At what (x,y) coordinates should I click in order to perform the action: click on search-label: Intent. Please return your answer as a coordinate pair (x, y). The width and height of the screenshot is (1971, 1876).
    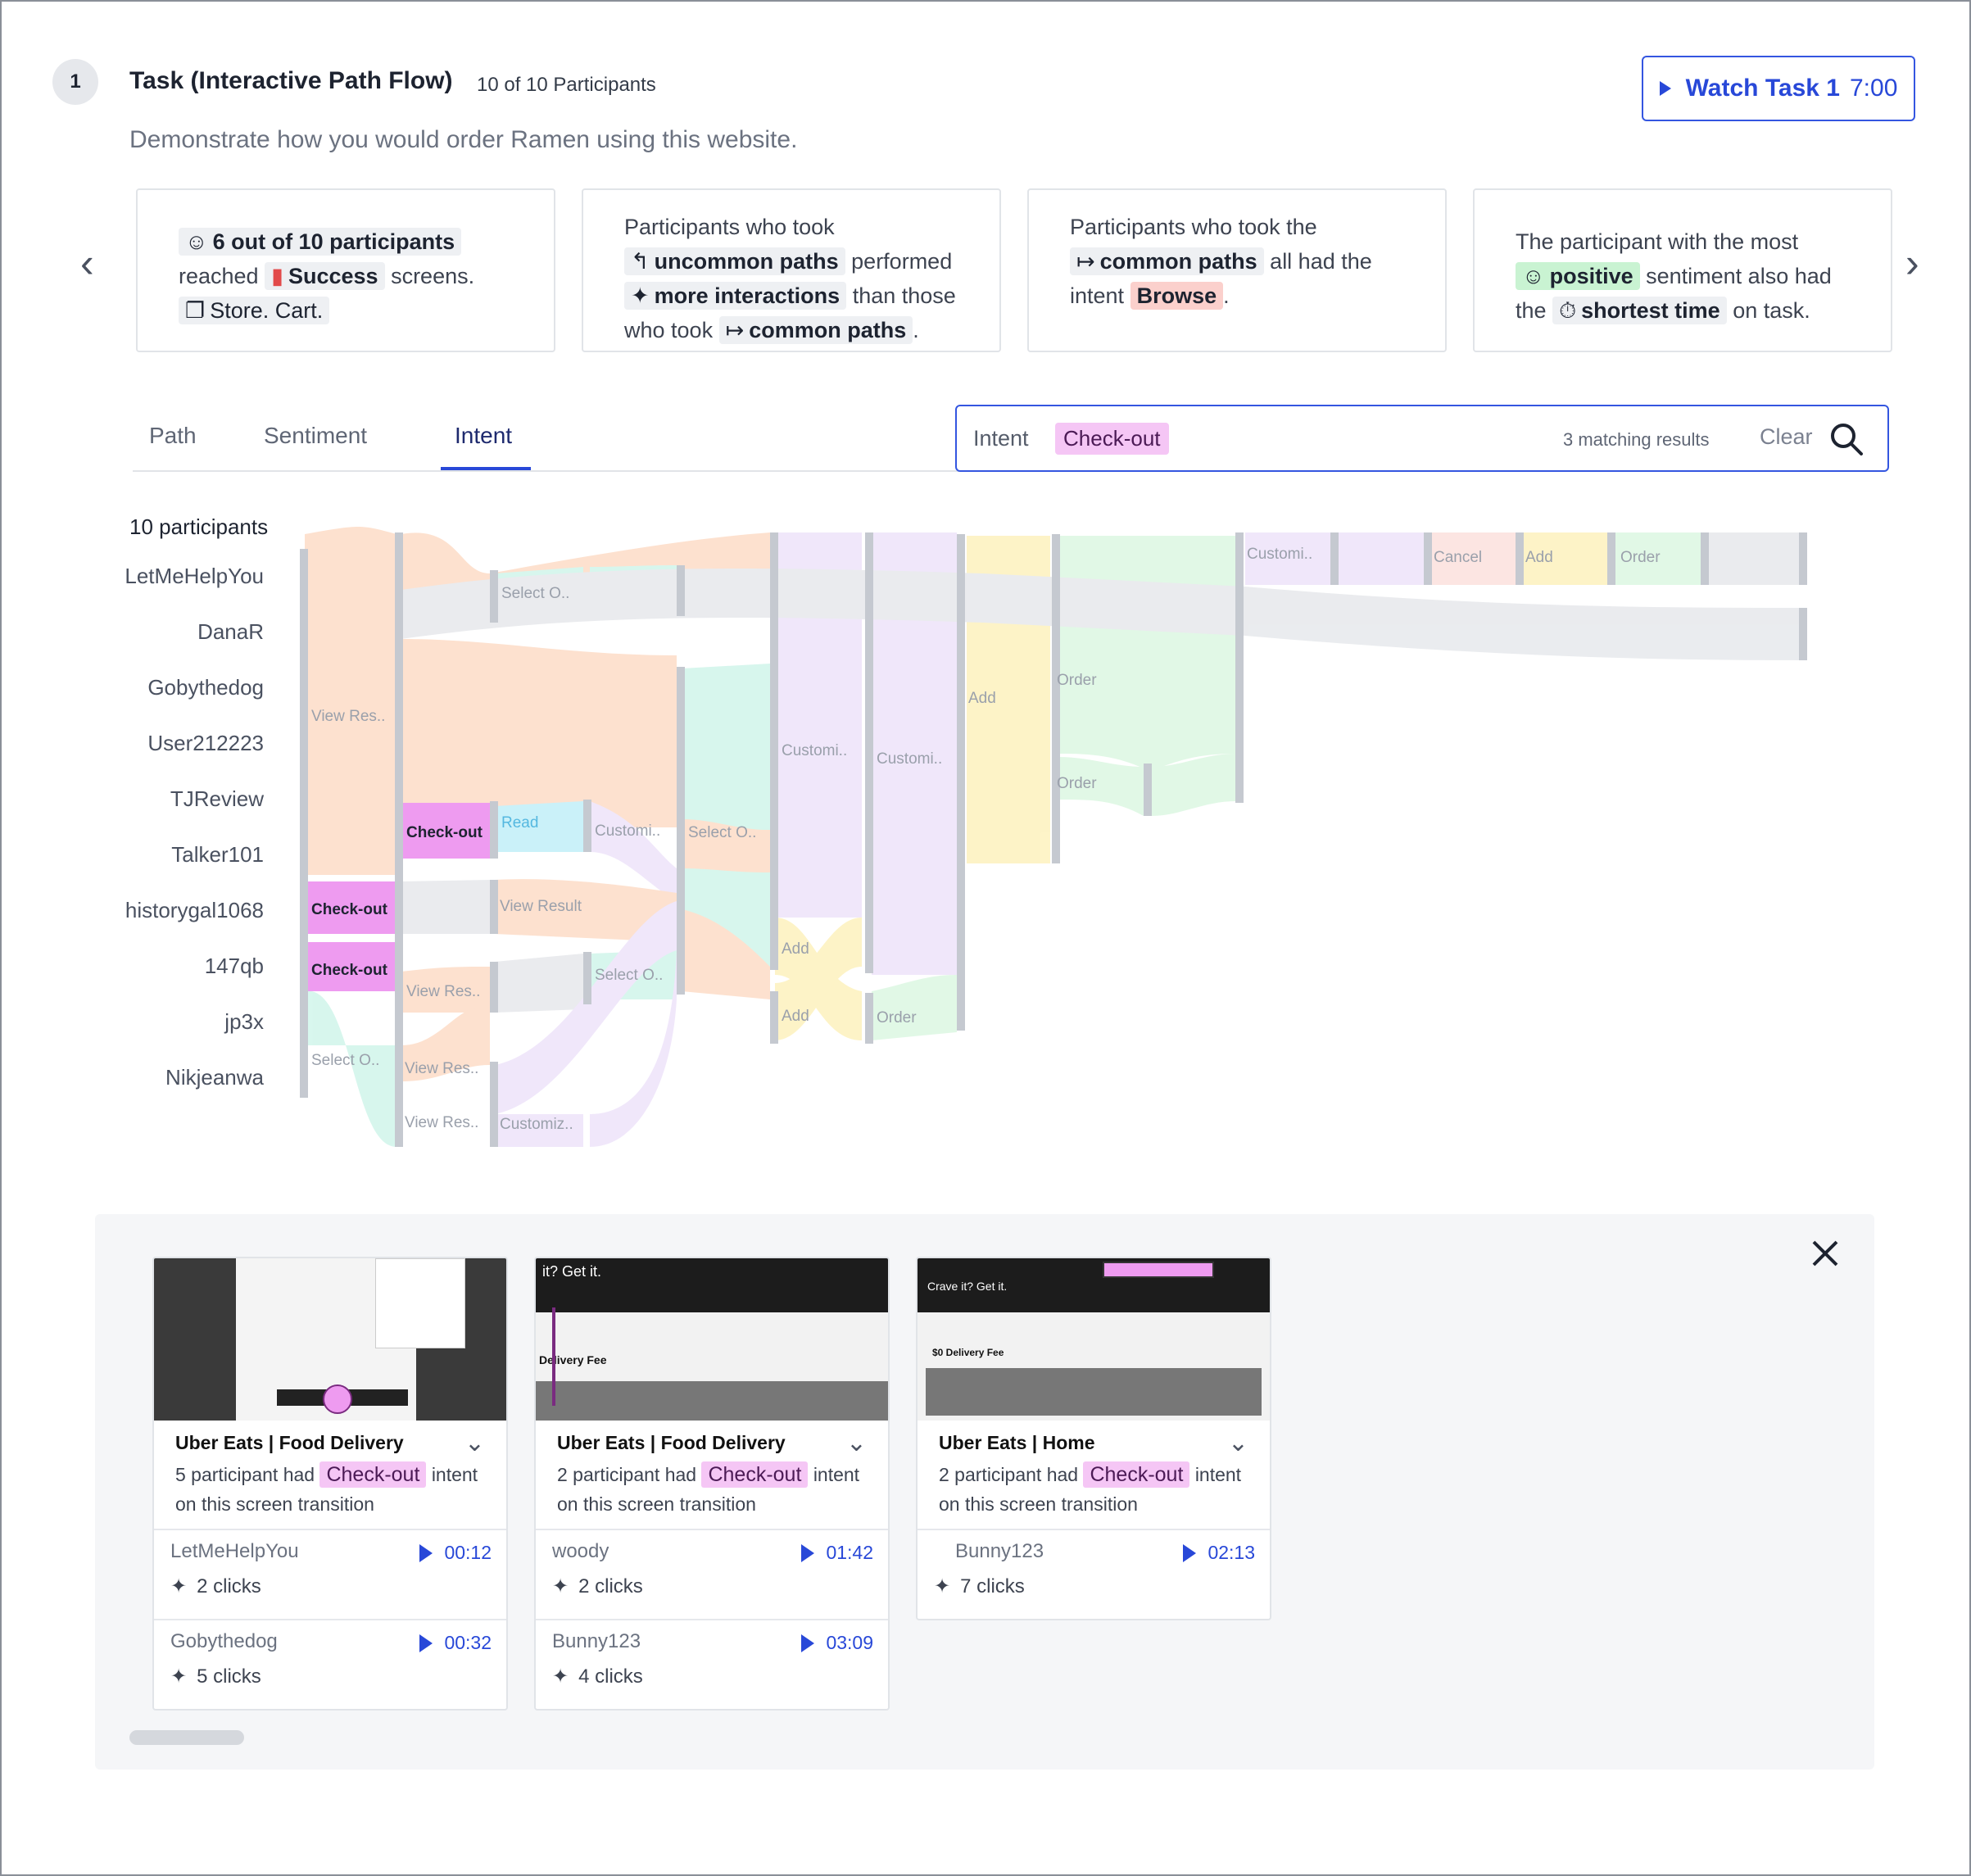
    Looking at the image, I should click on (1001, 438).